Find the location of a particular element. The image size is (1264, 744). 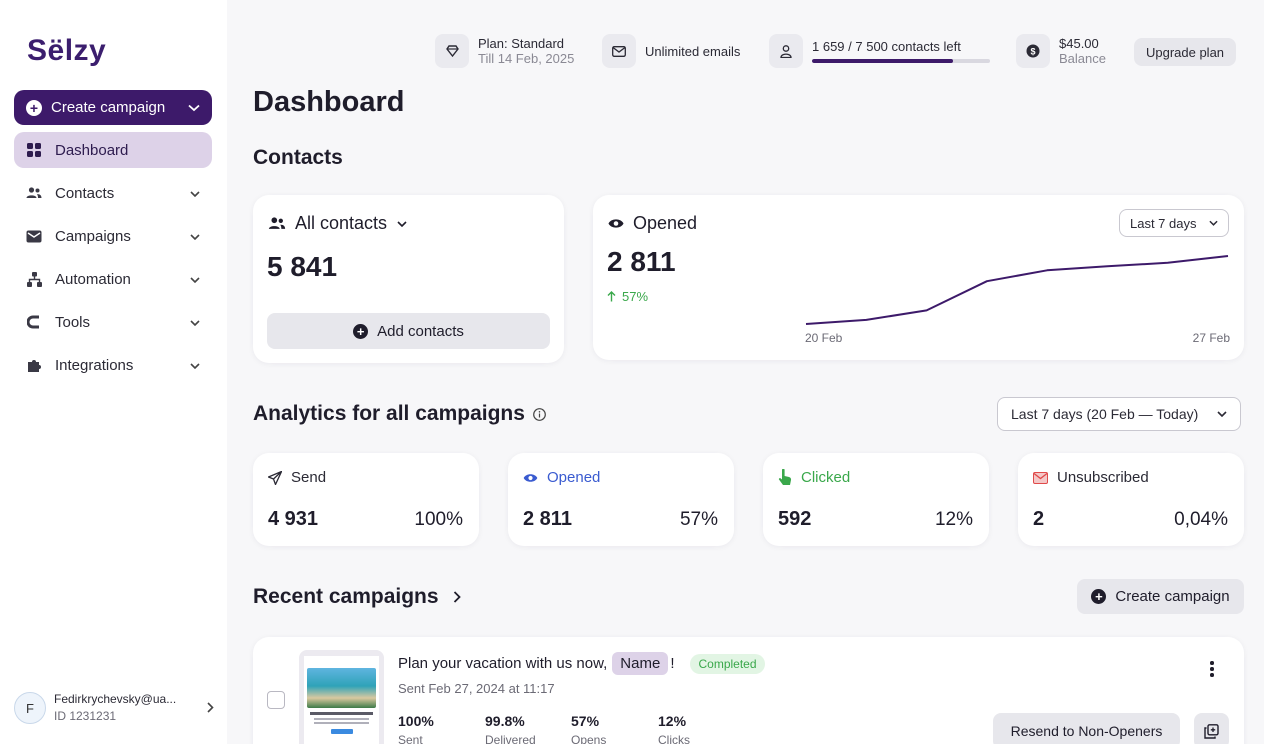

duplicate-button is located at coordinates (1211, 728).